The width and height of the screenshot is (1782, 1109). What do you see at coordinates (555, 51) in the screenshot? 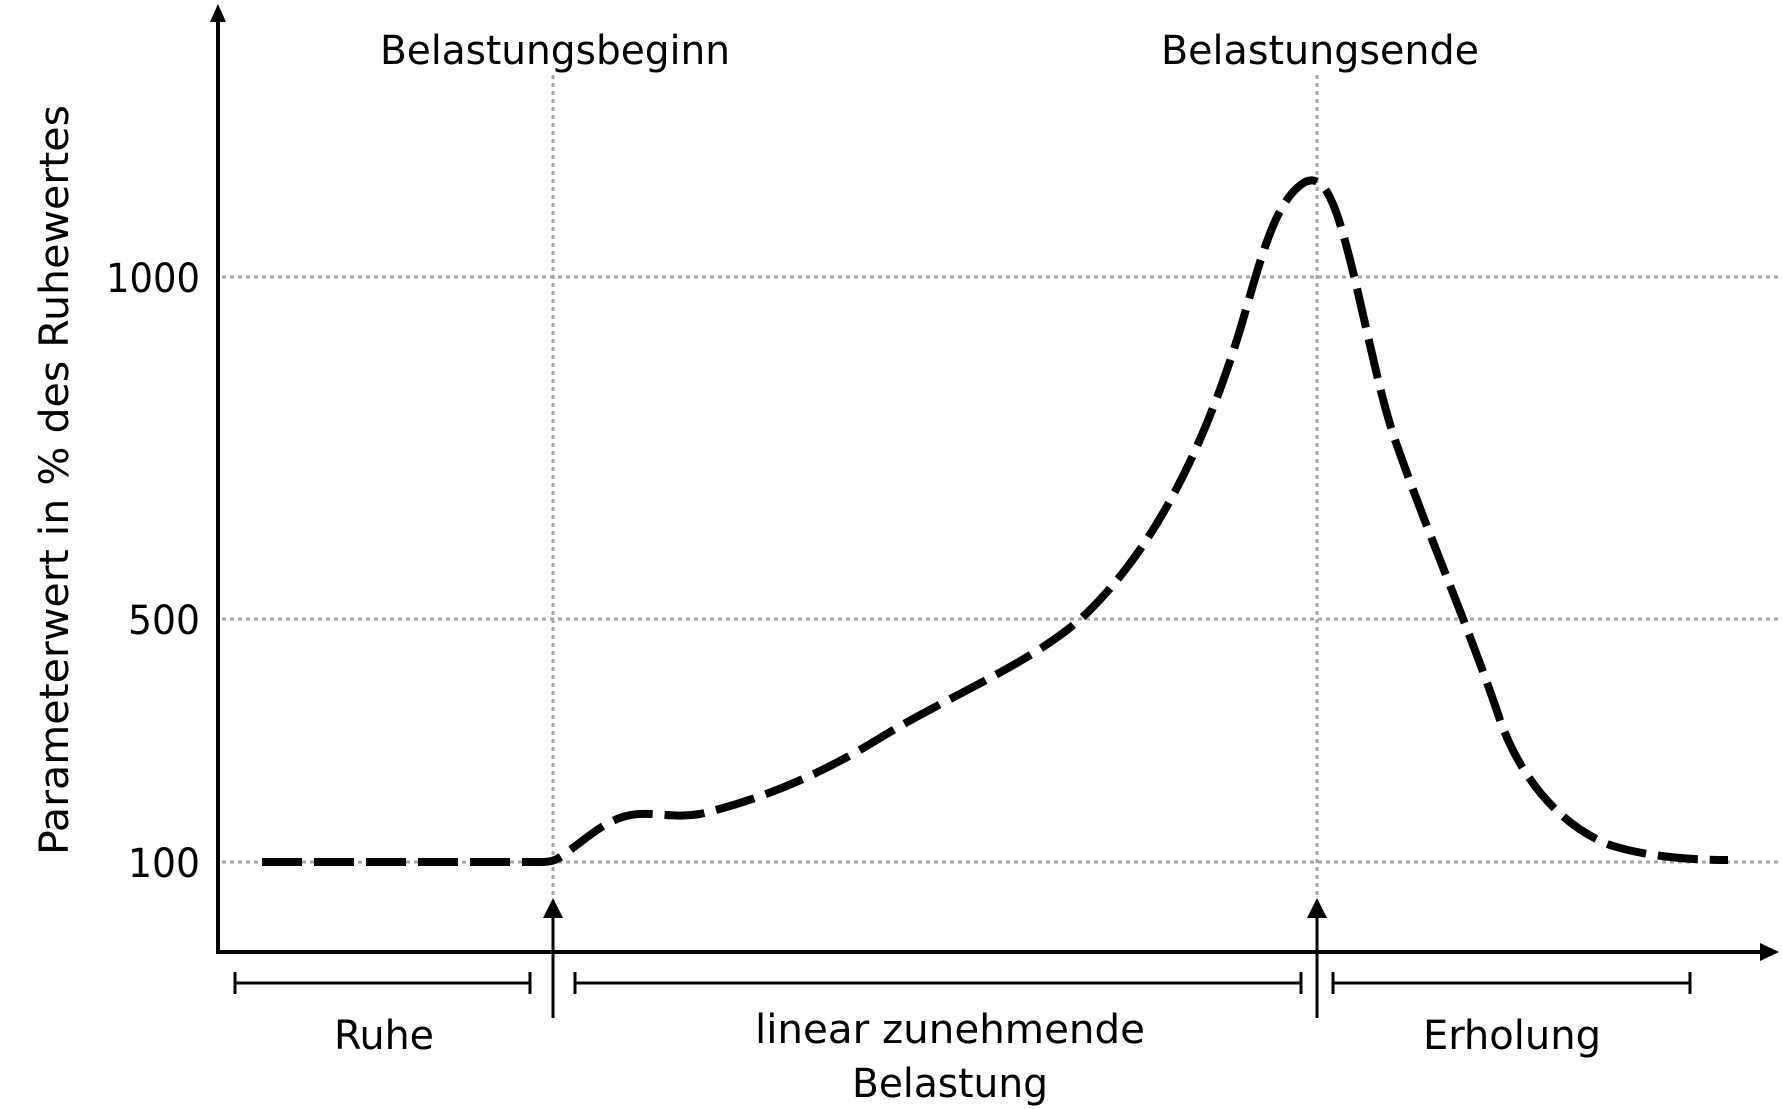
I see `label-belastungsbeginn: Belastungsbeginn` at bounding box center [555, 51].